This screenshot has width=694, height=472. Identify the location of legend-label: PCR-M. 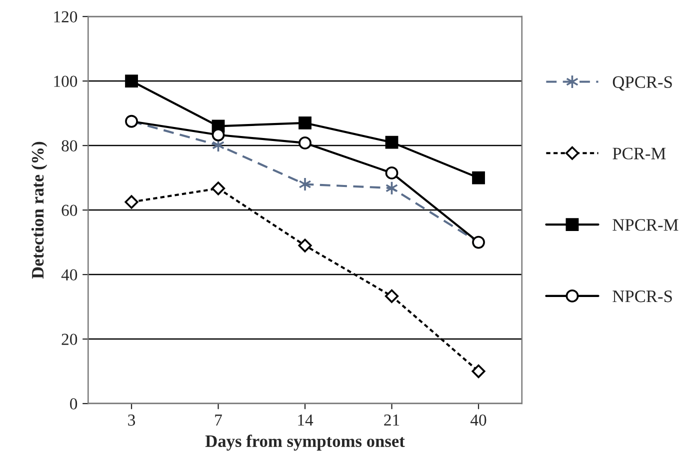
(639, 154).